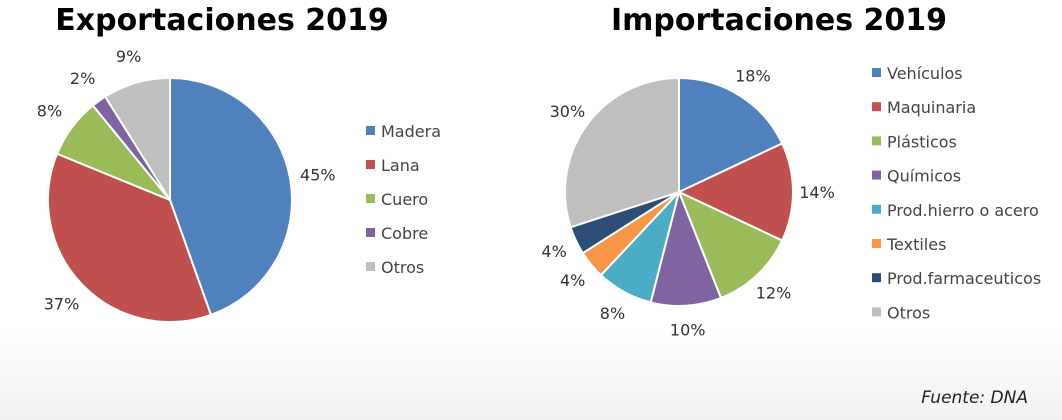  I want to click on imports-data-label-prod-hierro-o-acero: 8%, so click(612, 313).